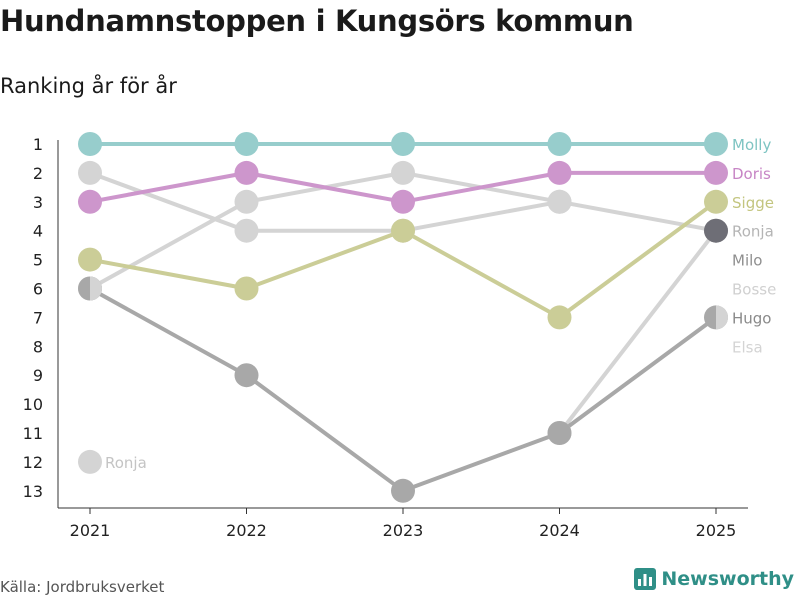 The image size is (800, 600). I want to click on chart-title: Hundnamnstoppen i Kungsörs kommun, so click(317, 21).